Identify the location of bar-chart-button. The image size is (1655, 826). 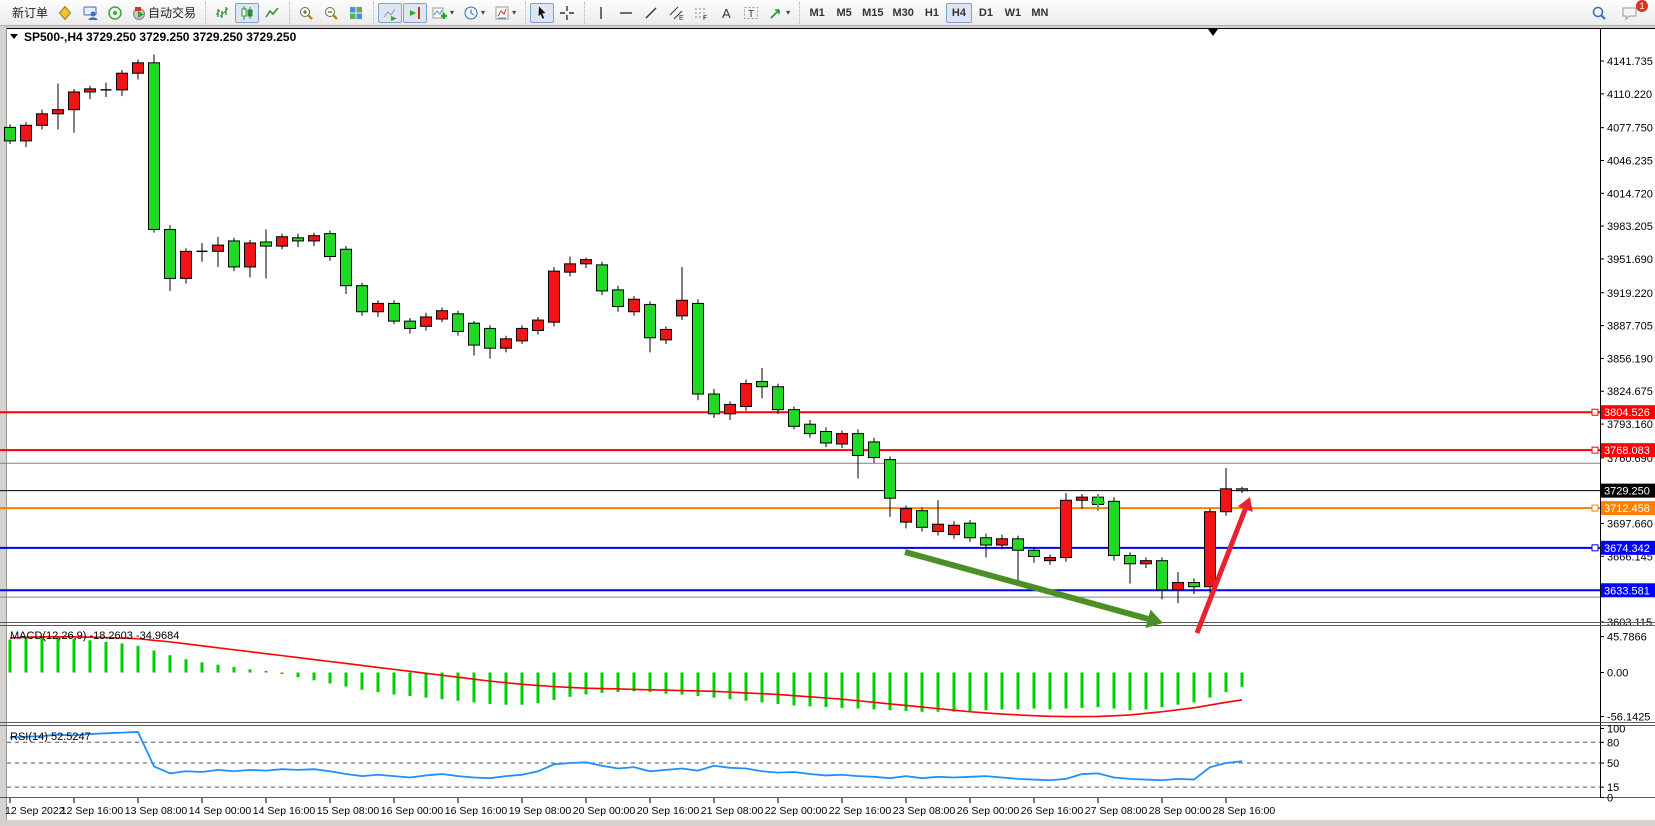
(222, 13).